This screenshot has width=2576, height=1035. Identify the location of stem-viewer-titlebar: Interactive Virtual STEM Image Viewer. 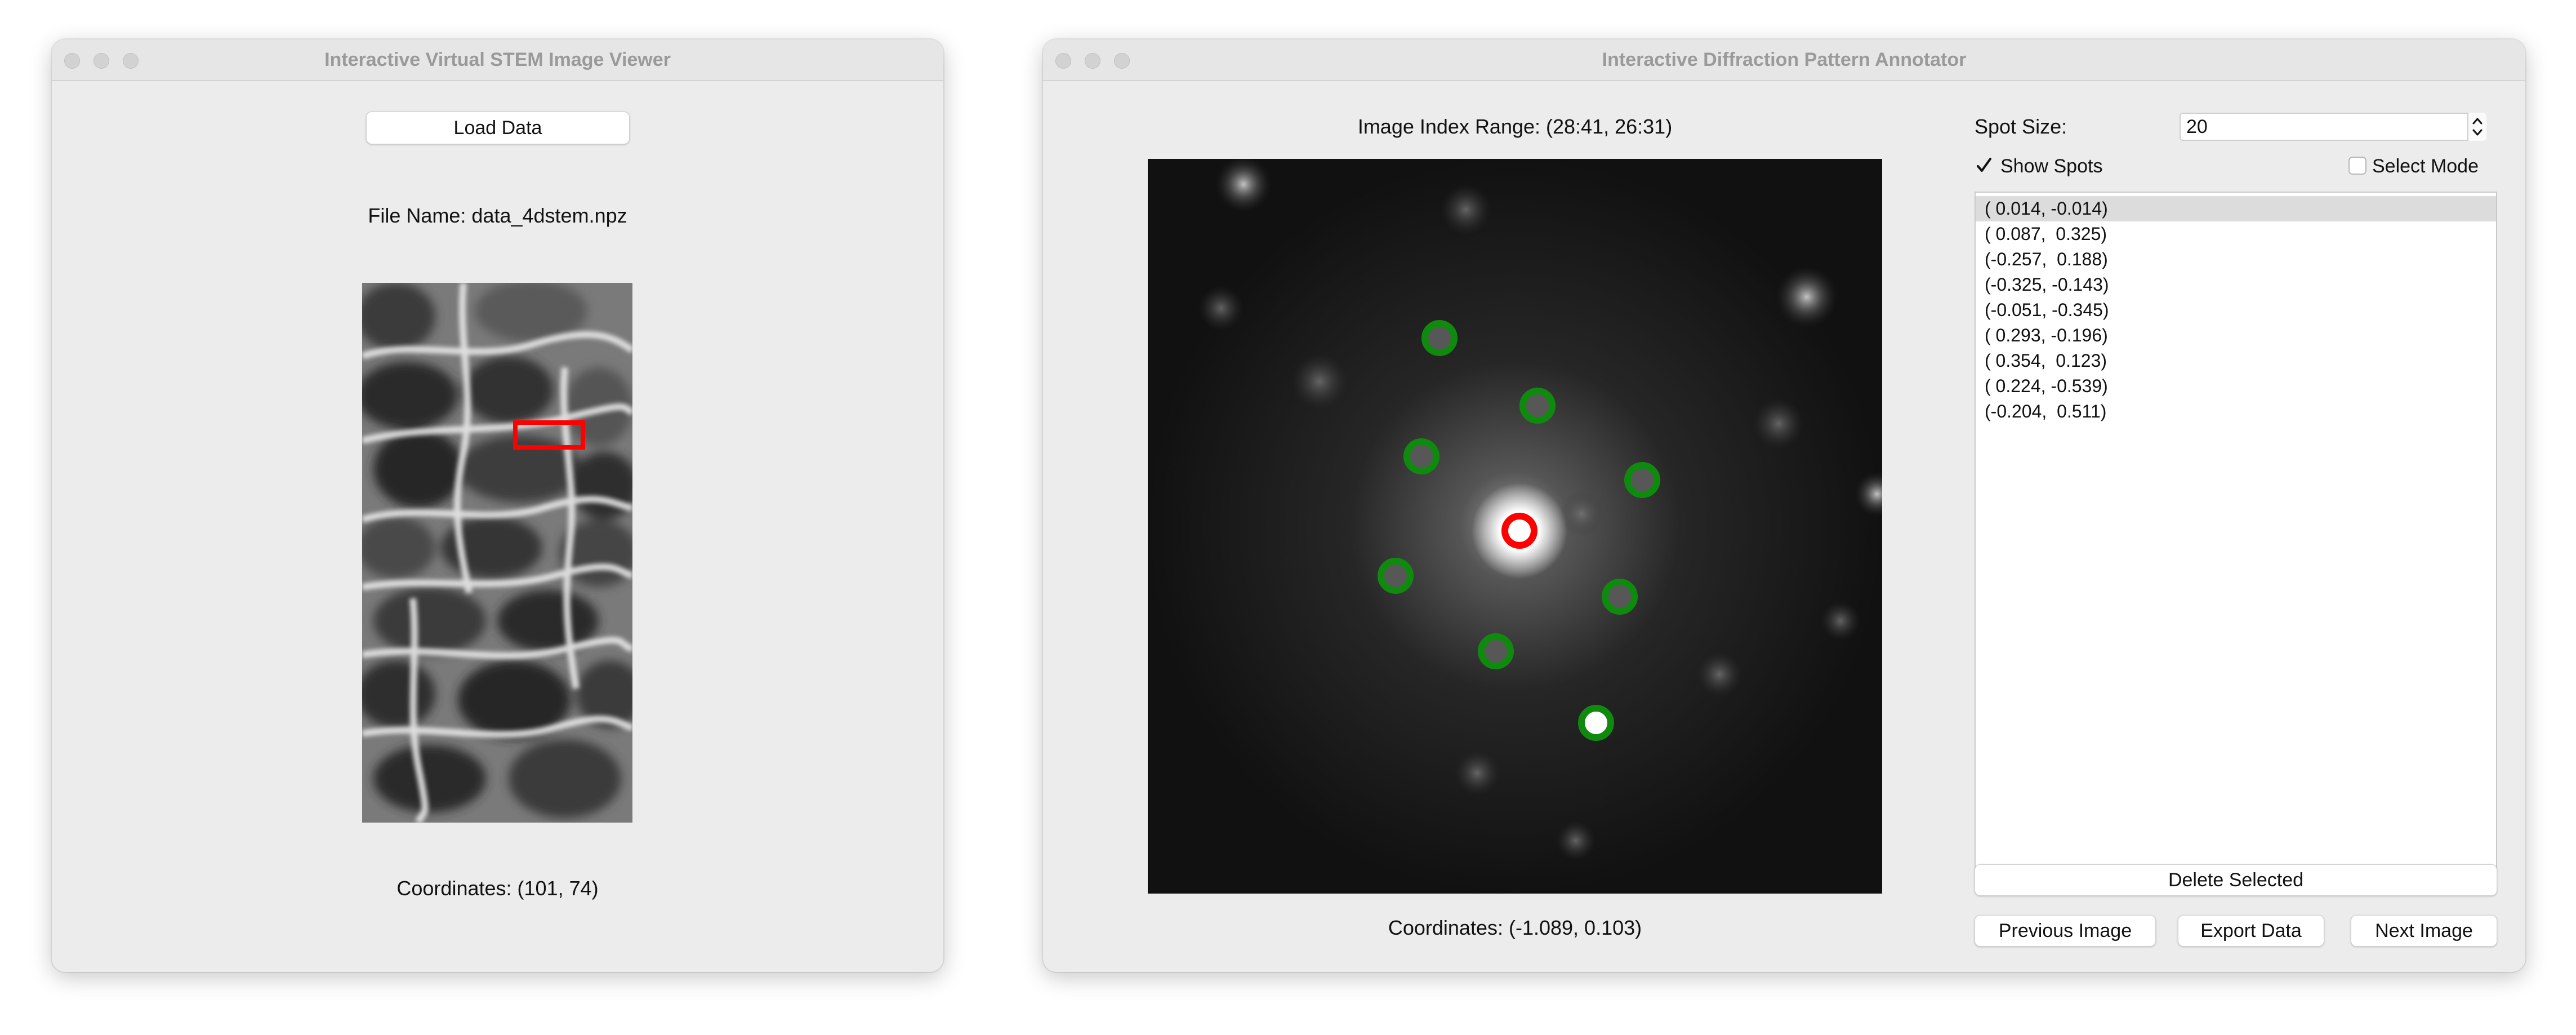
(498, 60).